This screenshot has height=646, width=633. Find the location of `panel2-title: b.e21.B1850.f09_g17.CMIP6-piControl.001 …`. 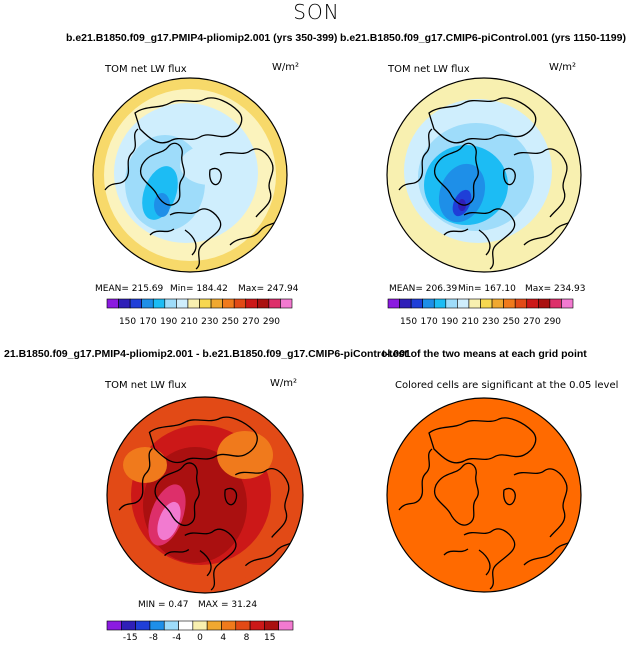

panel2-title: b.e21.B1850.f09_g17.CMIP6-piControl.001 … is located at coordinates (483, 38).